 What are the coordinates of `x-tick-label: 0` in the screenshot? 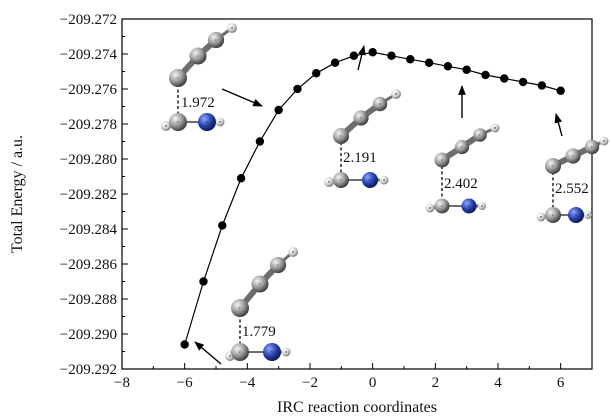 It's located at (373, 383).